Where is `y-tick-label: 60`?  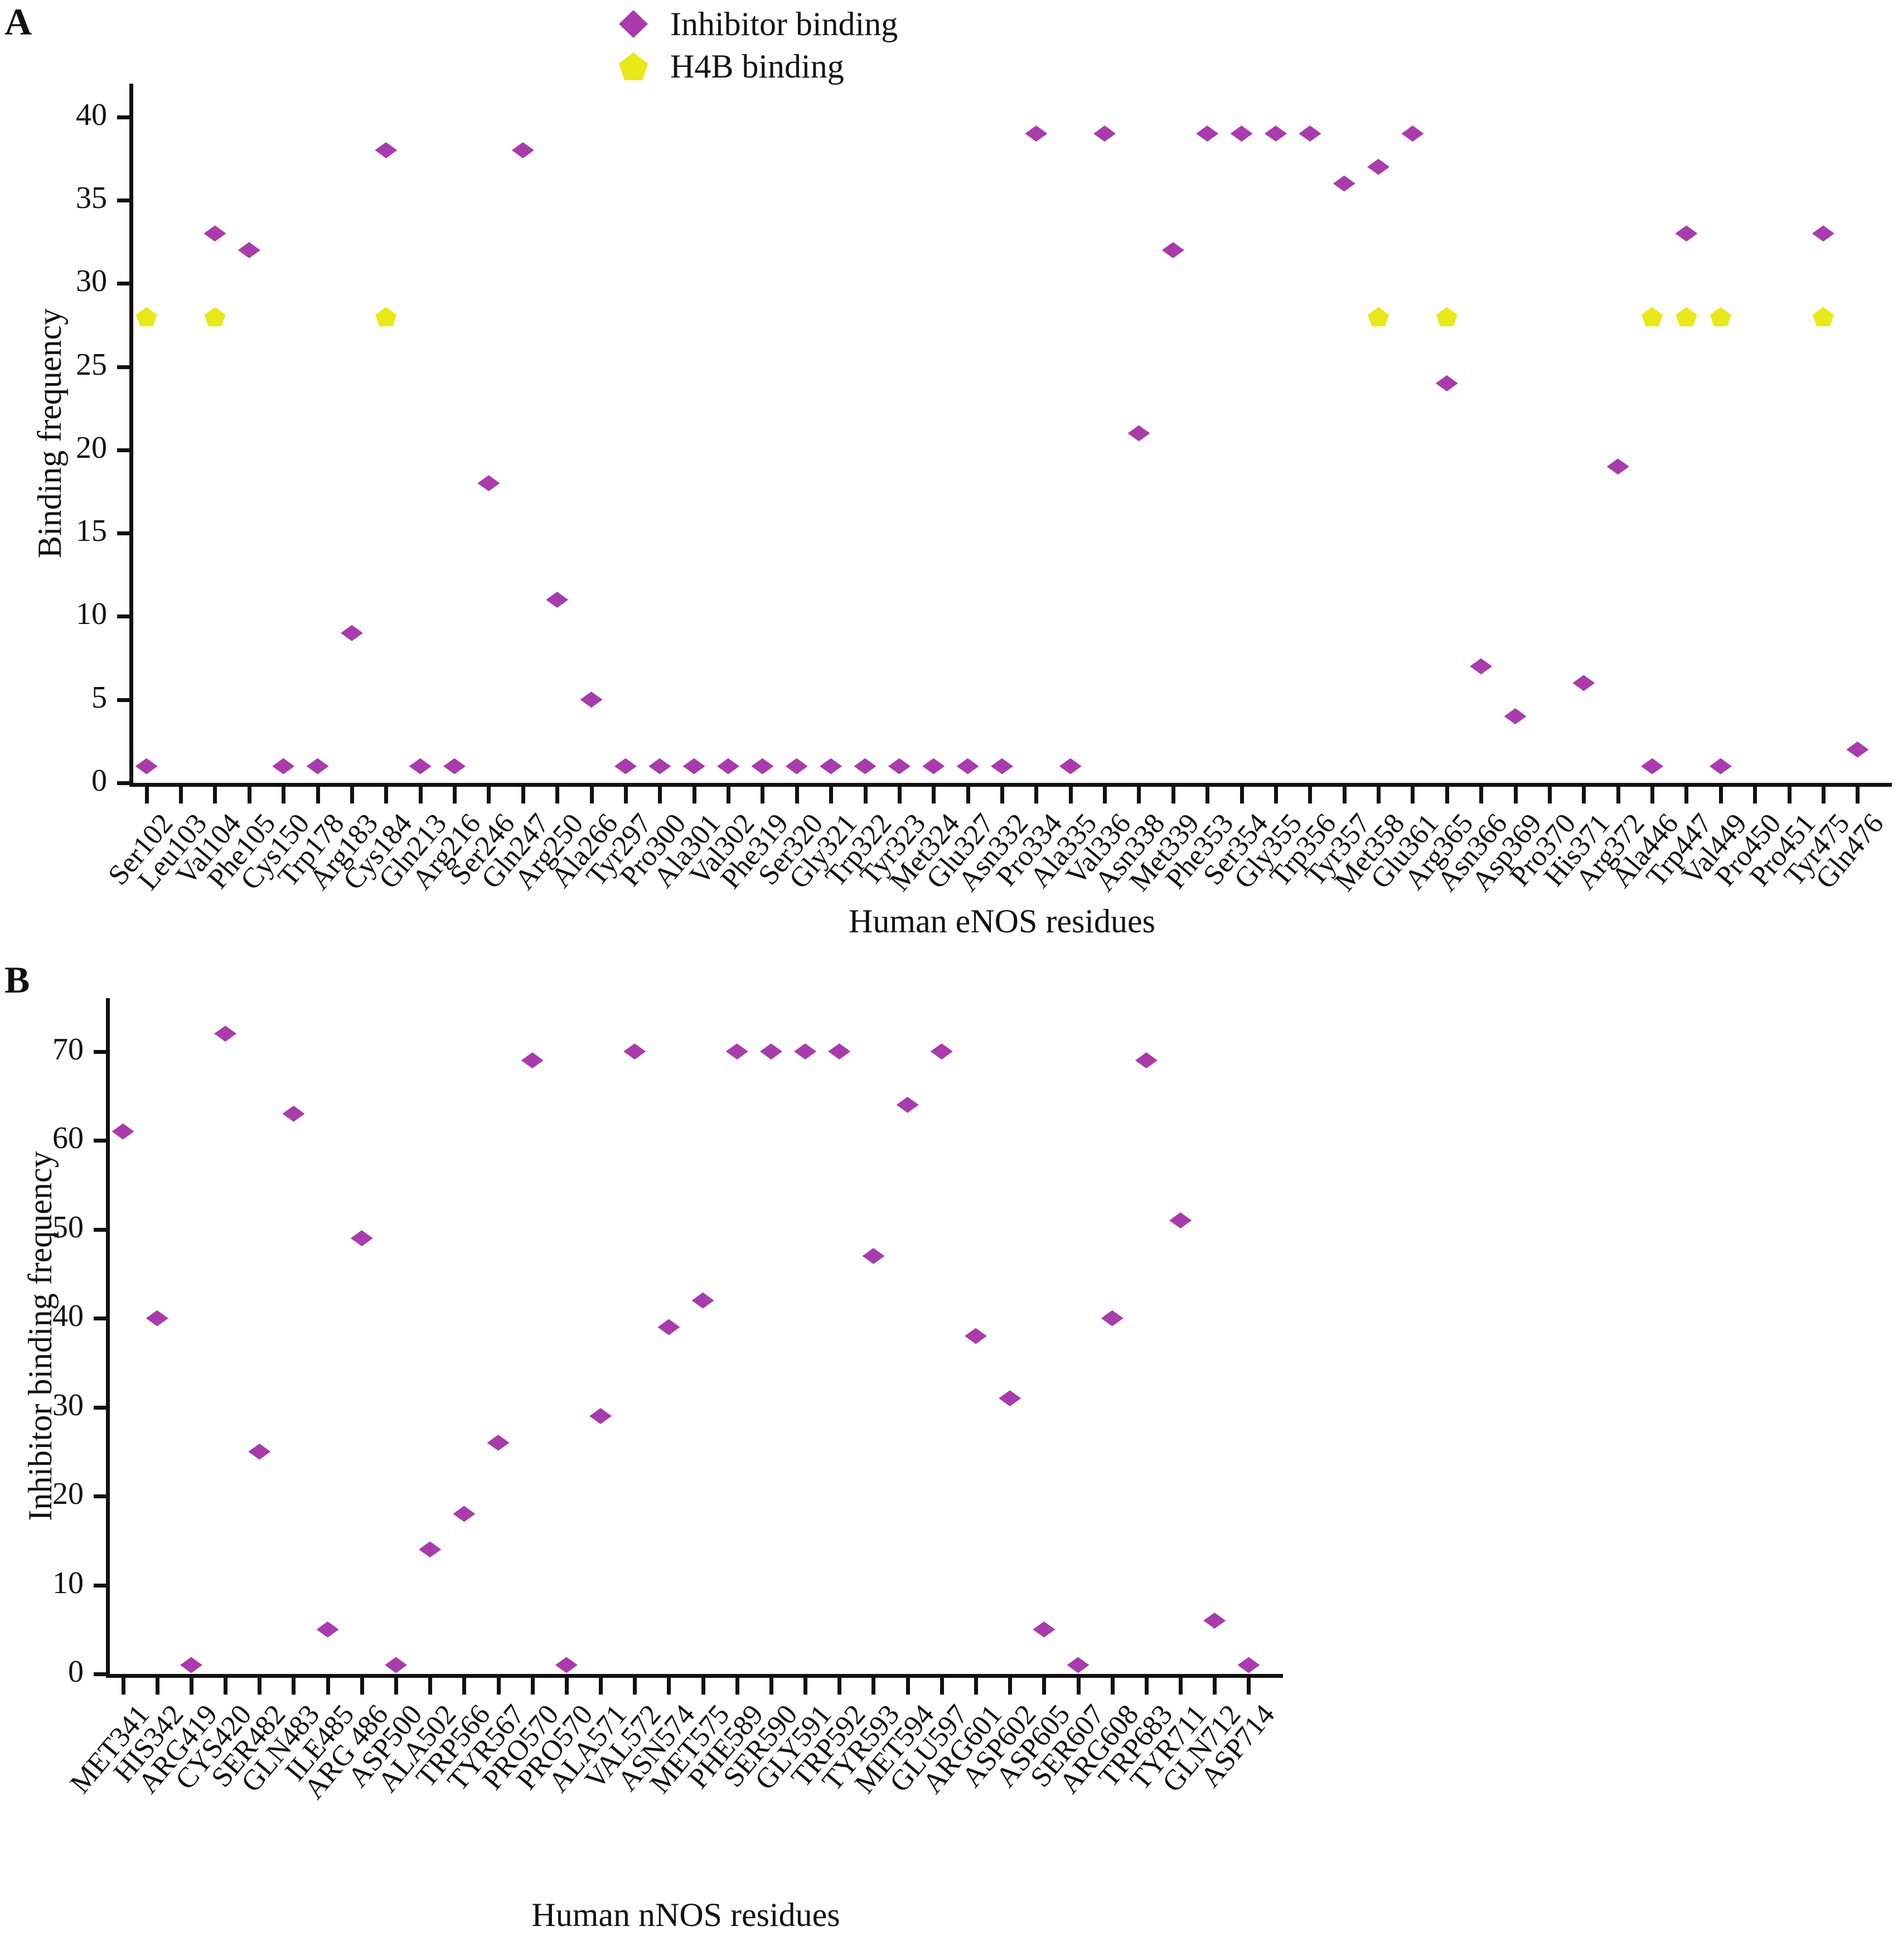
y-tick-label: 60 is located at coordinates (68, 1138).